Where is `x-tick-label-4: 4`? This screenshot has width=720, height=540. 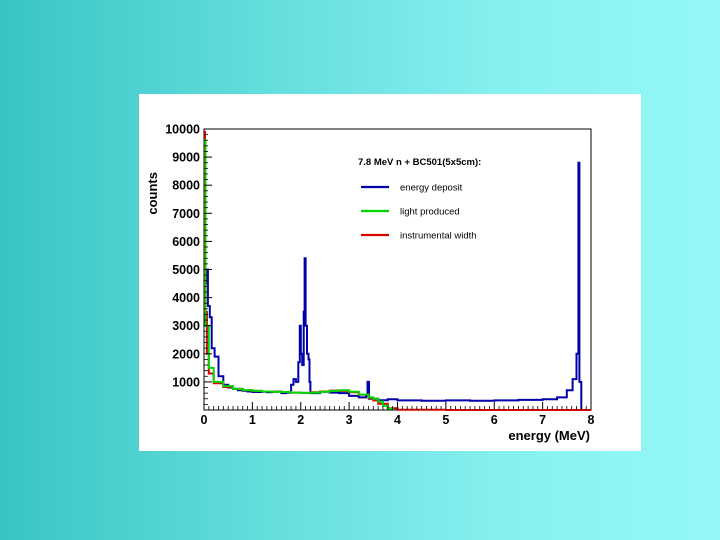 x-tick-label-4: 4 is located at coordinates (397, 420).